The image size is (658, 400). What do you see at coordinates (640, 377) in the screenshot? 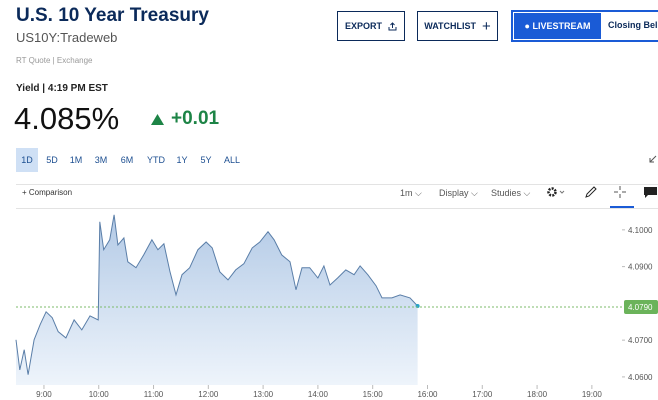
I see `y-tick-label: 4.0600` at bounding box center [640, 377].